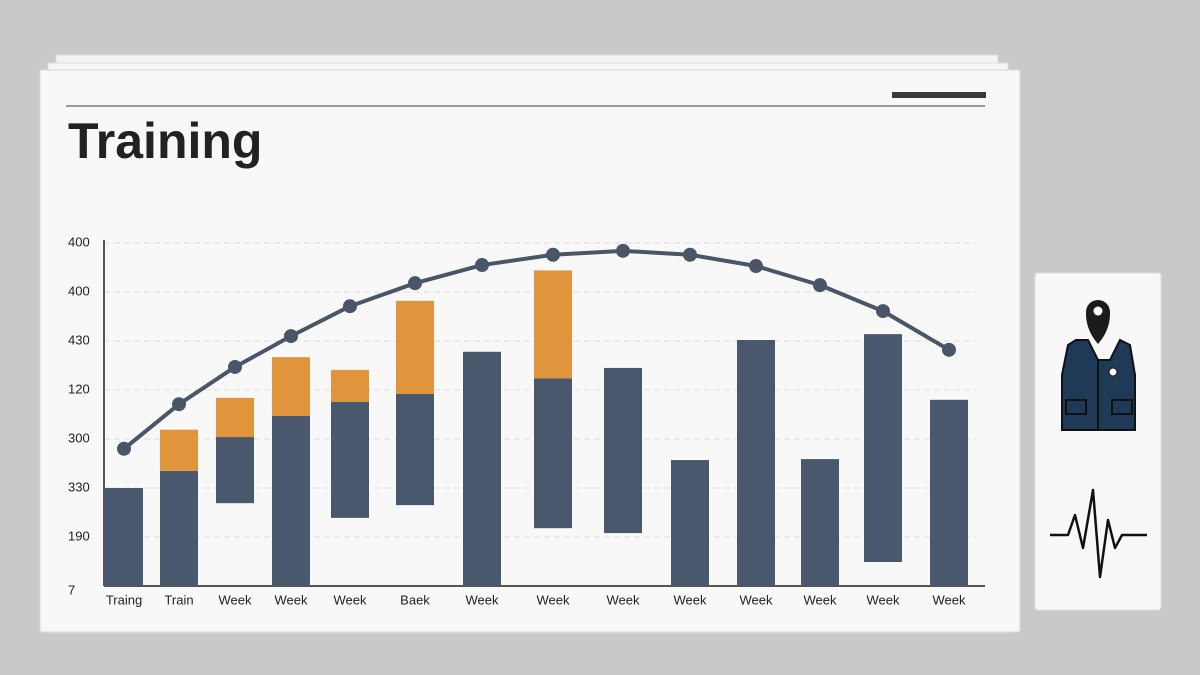 This screenshot has height=675, width=1200. Describe the element at coordinates (79, 437) in the screenshot. I see `y-tick-label: 300` at that location.